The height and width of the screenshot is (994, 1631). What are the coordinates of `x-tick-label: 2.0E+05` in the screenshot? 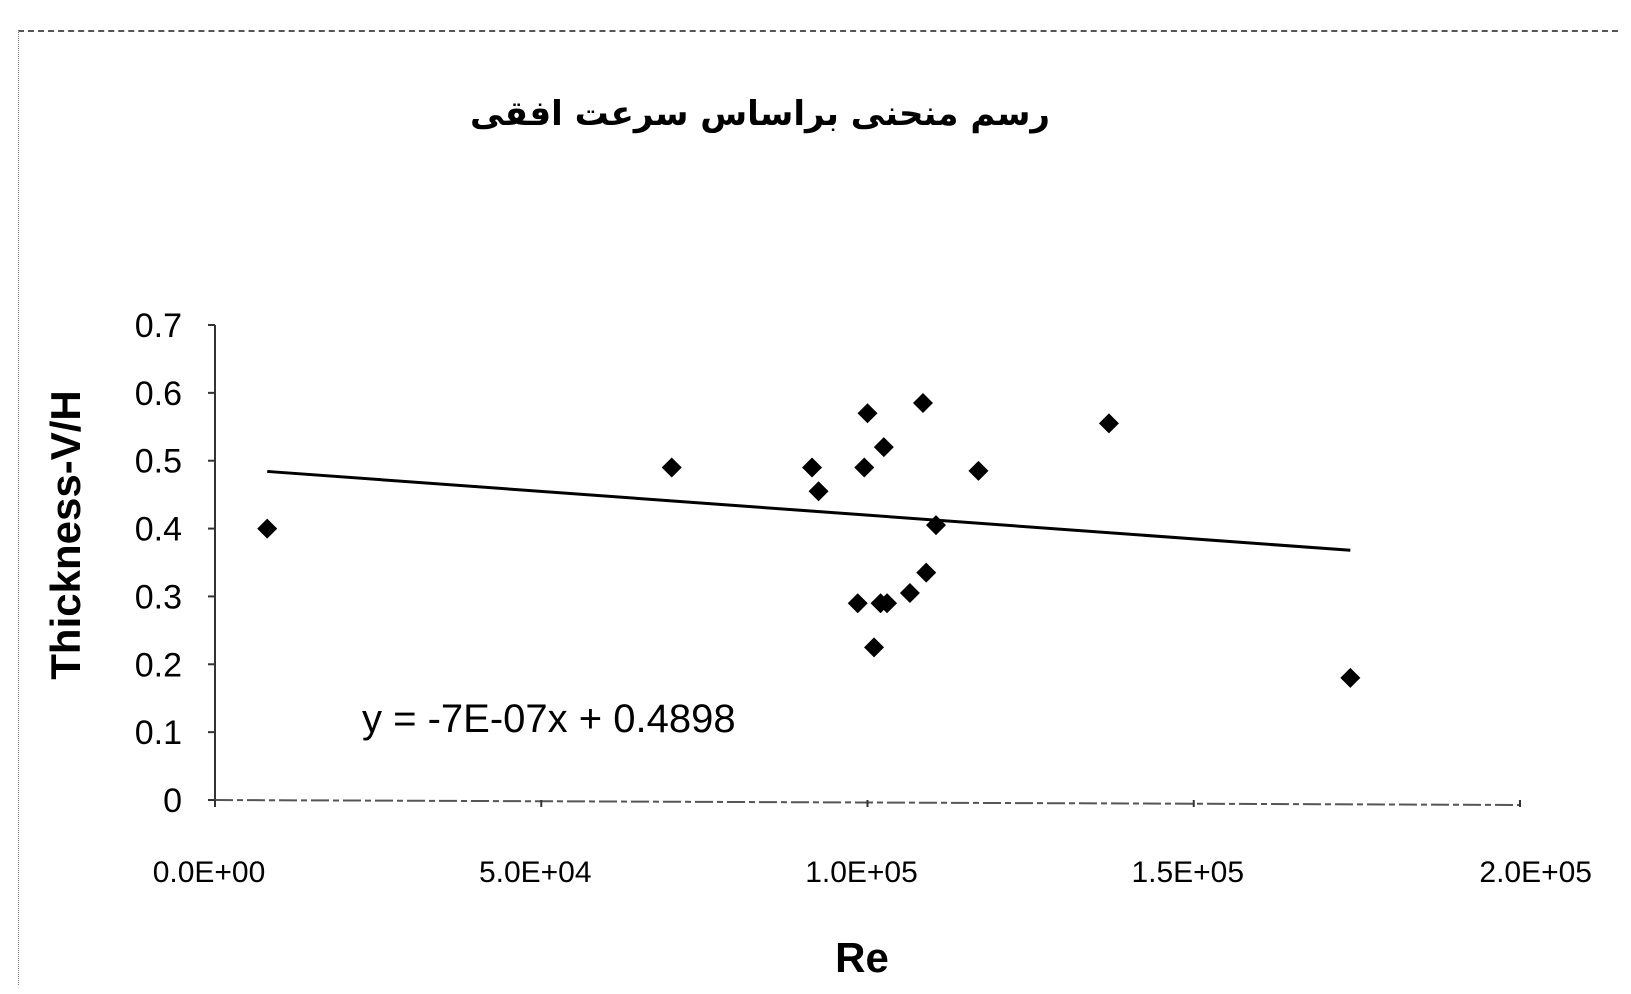 It's located at (1535, 872).